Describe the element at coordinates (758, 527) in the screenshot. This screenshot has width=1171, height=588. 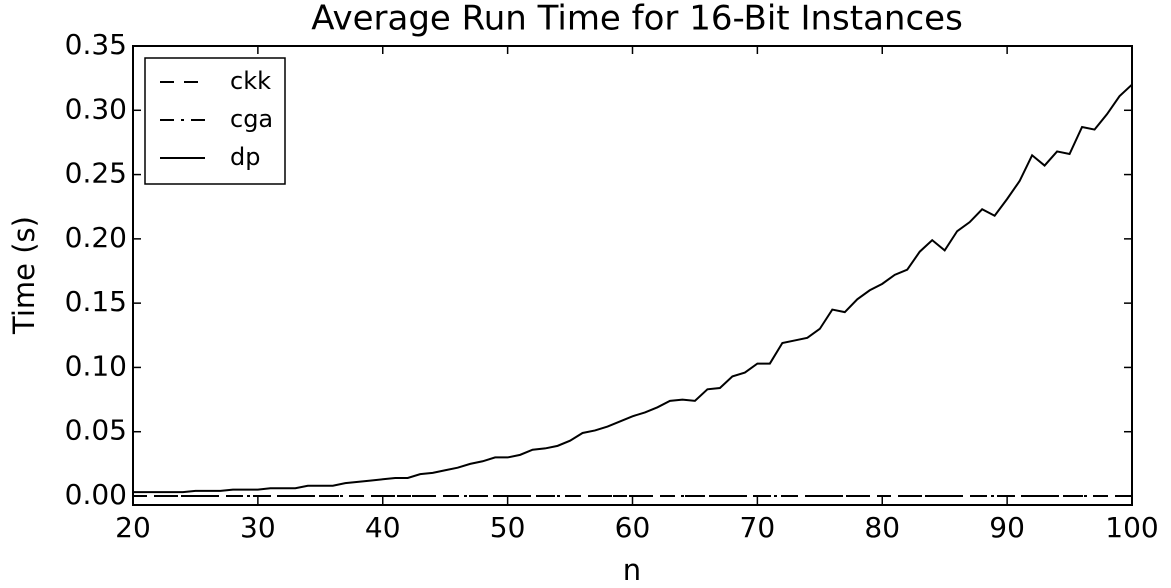
I see `x-tick-label: 70` at that location.